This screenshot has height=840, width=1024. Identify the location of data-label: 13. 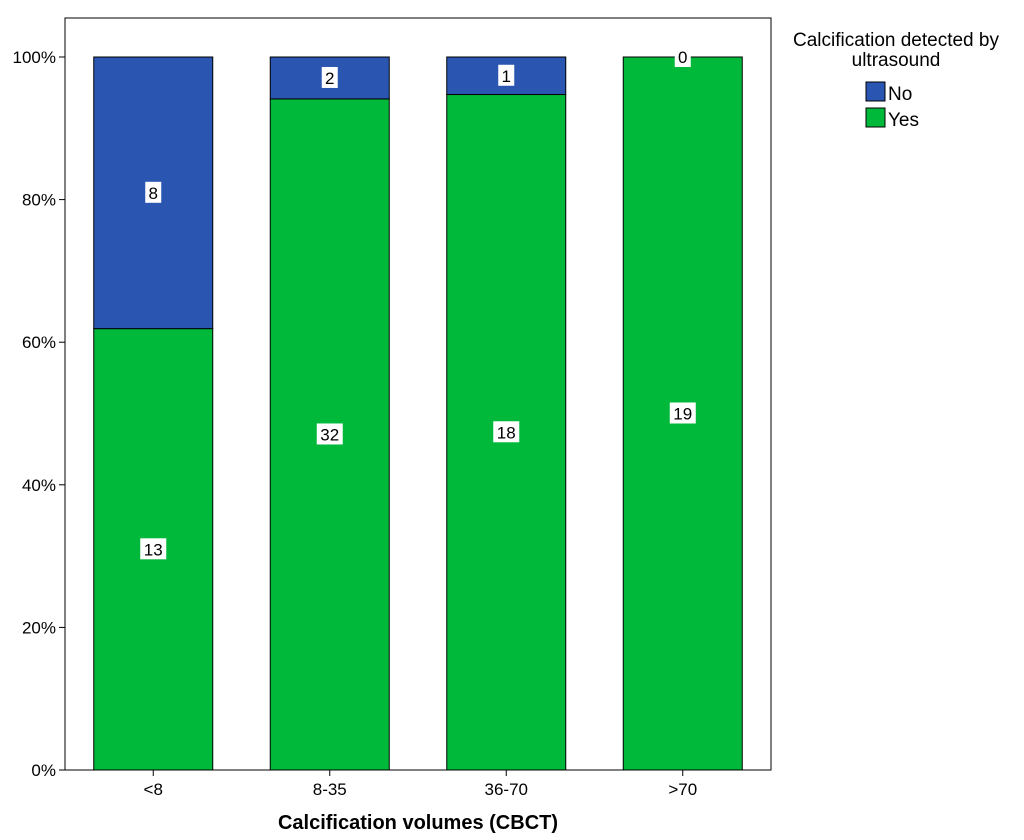
(153, 549).